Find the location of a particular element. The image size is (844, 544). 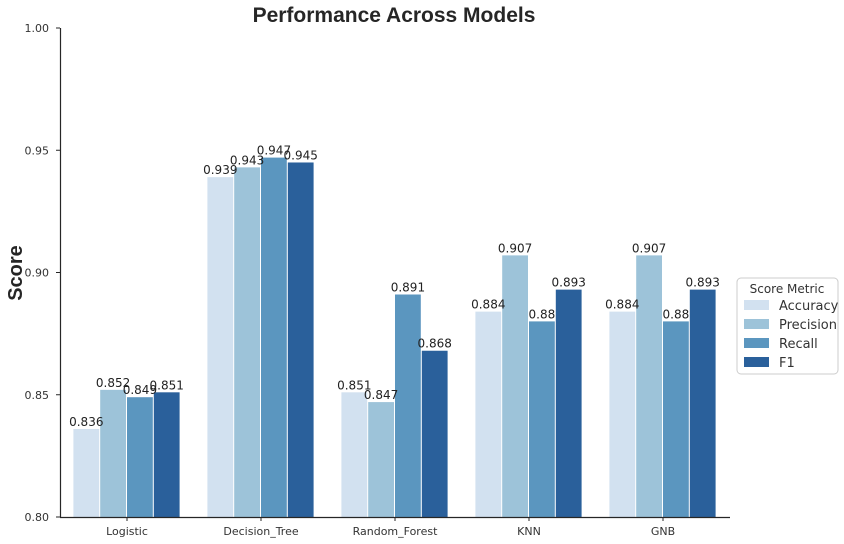

legend-swatch-accuracy is located at coordinates (756, 305).